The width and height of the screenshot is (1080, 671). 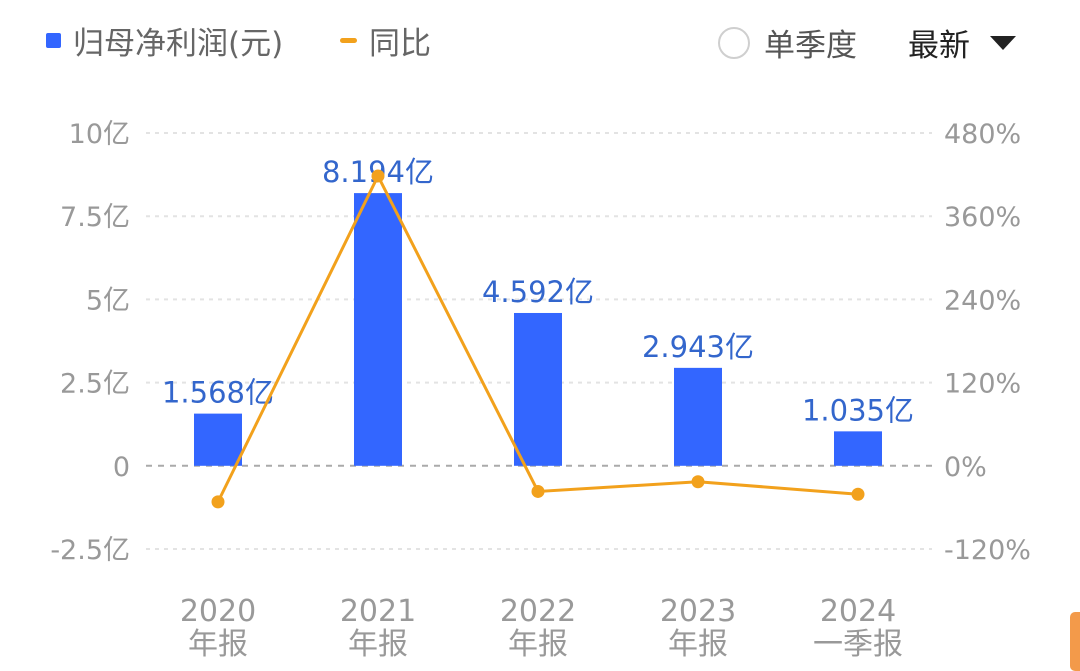 What do you see at coordinates (378, 611) in the screenshot?
I see `x-axis-year-label: 2021` at bounding box center [378, 611].